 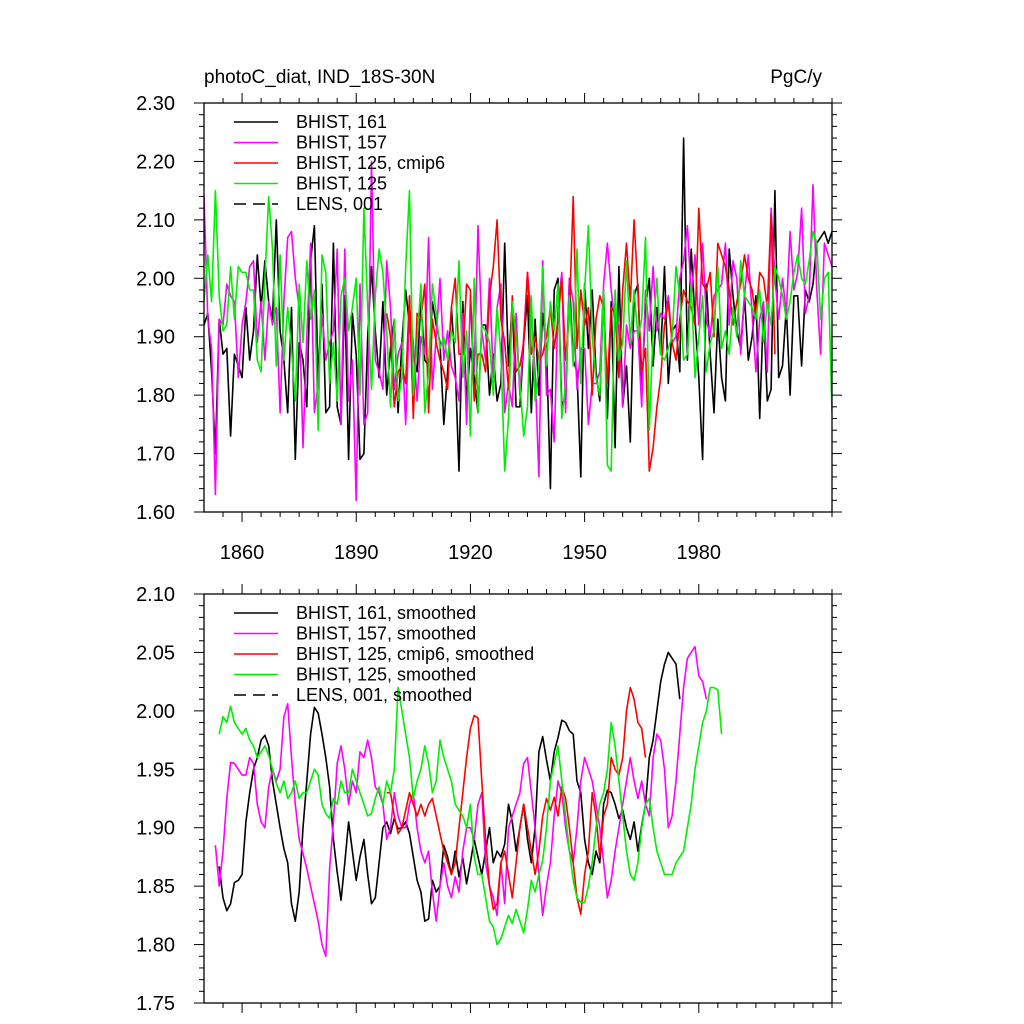 What do you see at coordinates (386, 634) in the screenshot?
I see `legend-label: BHIST, 157, smoothed` at bounding box center [386, 634].